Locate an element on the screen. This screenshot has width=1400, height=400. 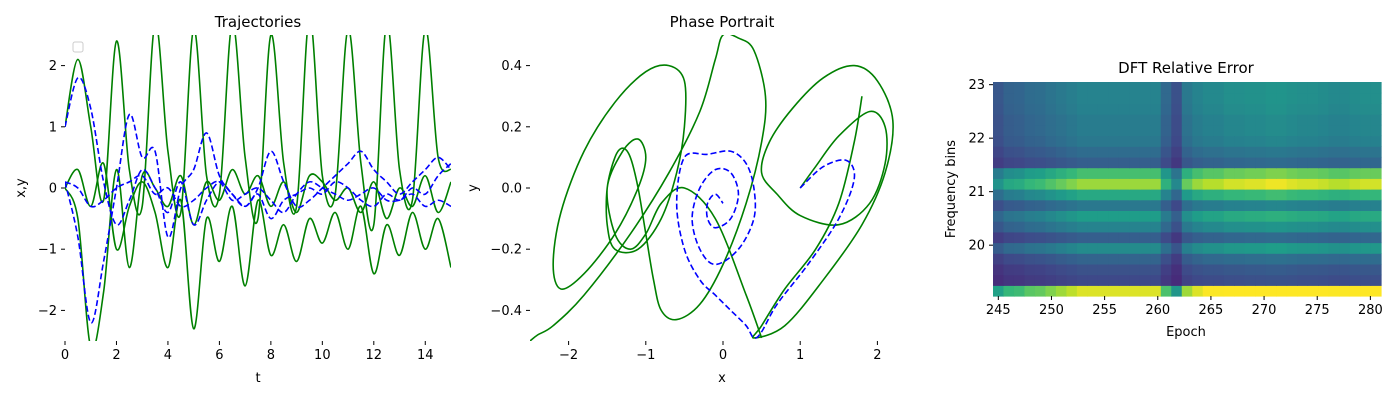
x-tick-label: 2 is located at coordinates (877, 355).